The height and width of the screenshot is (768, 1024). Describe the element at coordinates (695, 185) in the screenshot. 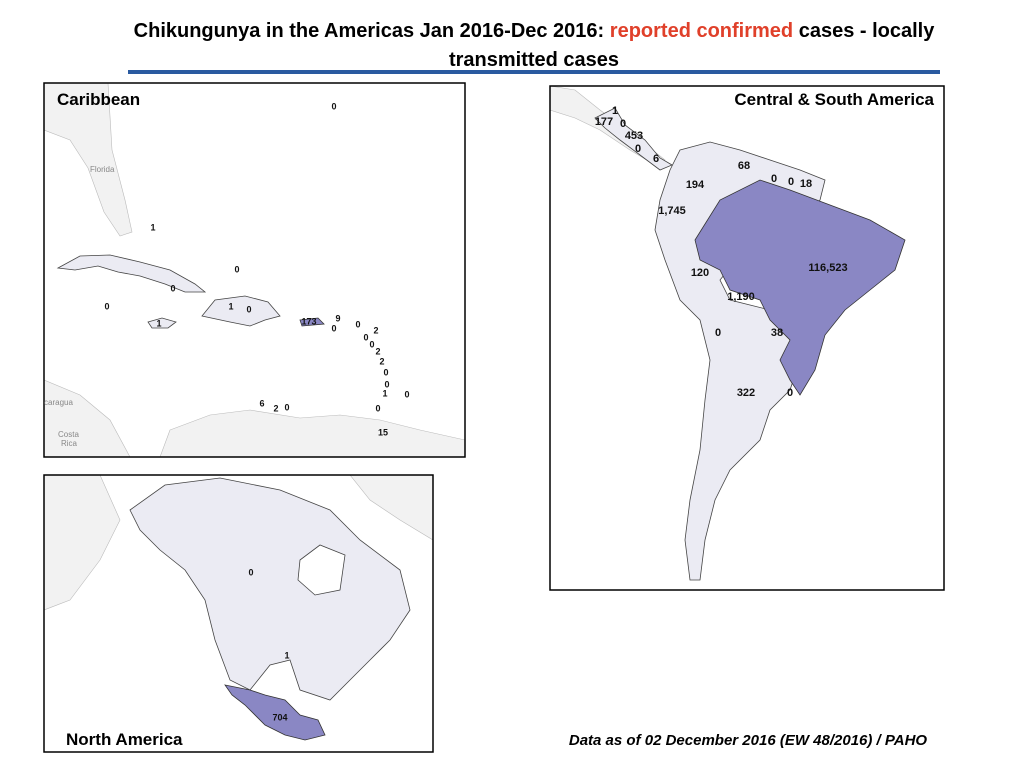

I see `case-count: 194` at that location.